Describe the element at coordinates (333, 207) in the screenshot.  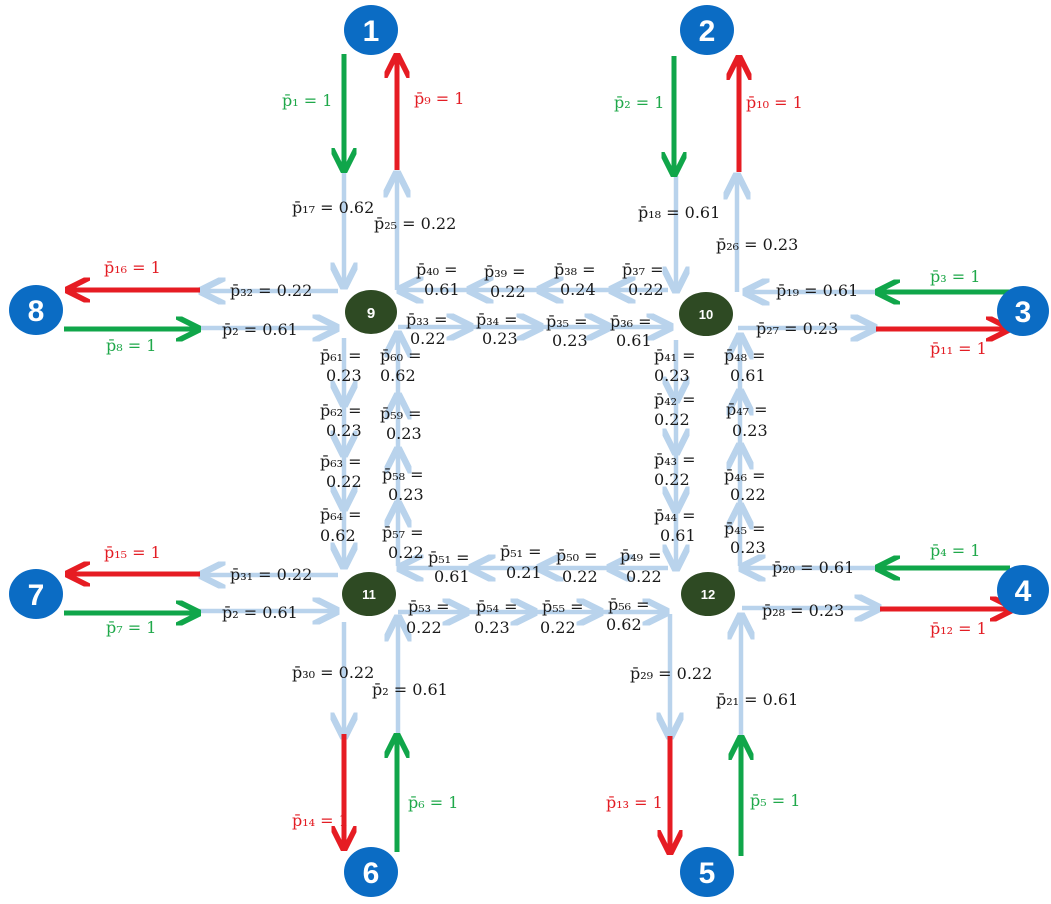
I see `label-p17: p̄₁₇ = 0.62` at that location.